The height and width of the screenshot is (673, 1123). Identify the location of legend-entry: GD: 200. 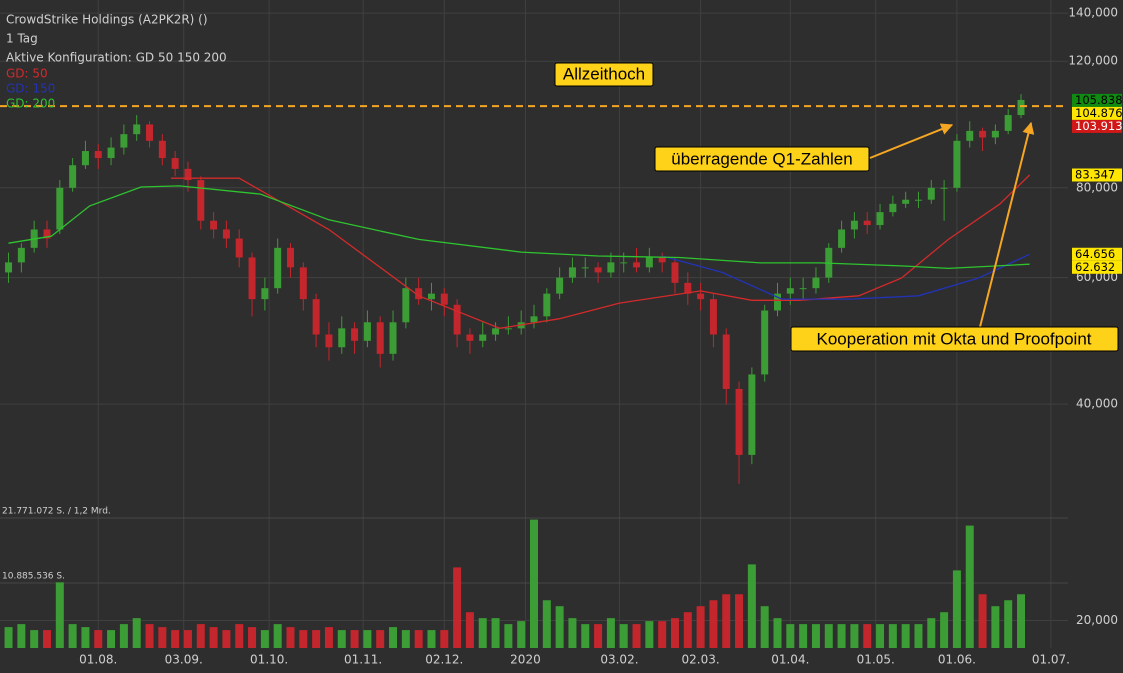
(30, 104).